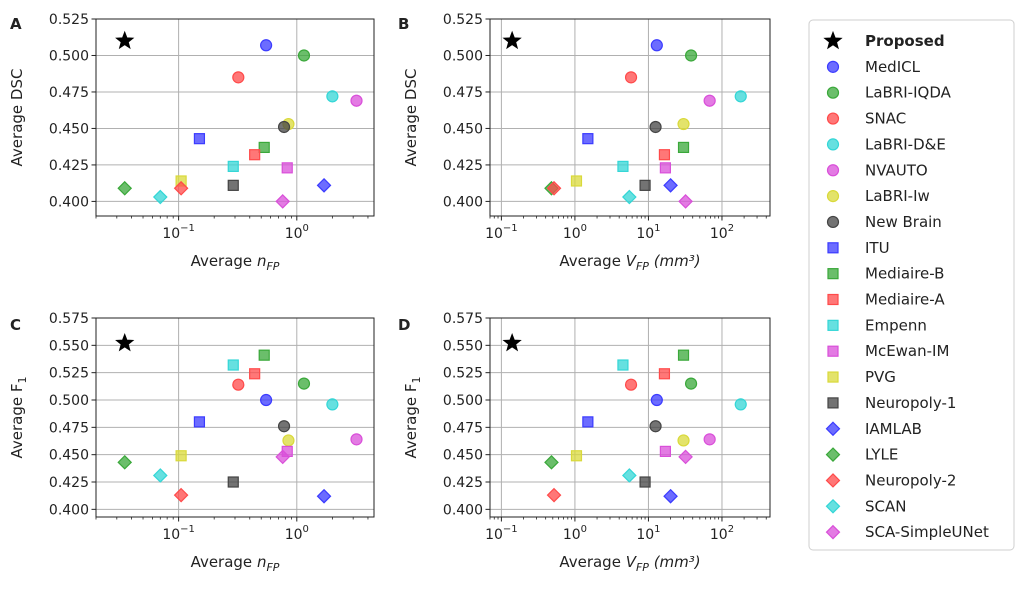 This screenshot has width=1021, height=589. I want to click on y-tick-label: 0.525, so click(69, 20).